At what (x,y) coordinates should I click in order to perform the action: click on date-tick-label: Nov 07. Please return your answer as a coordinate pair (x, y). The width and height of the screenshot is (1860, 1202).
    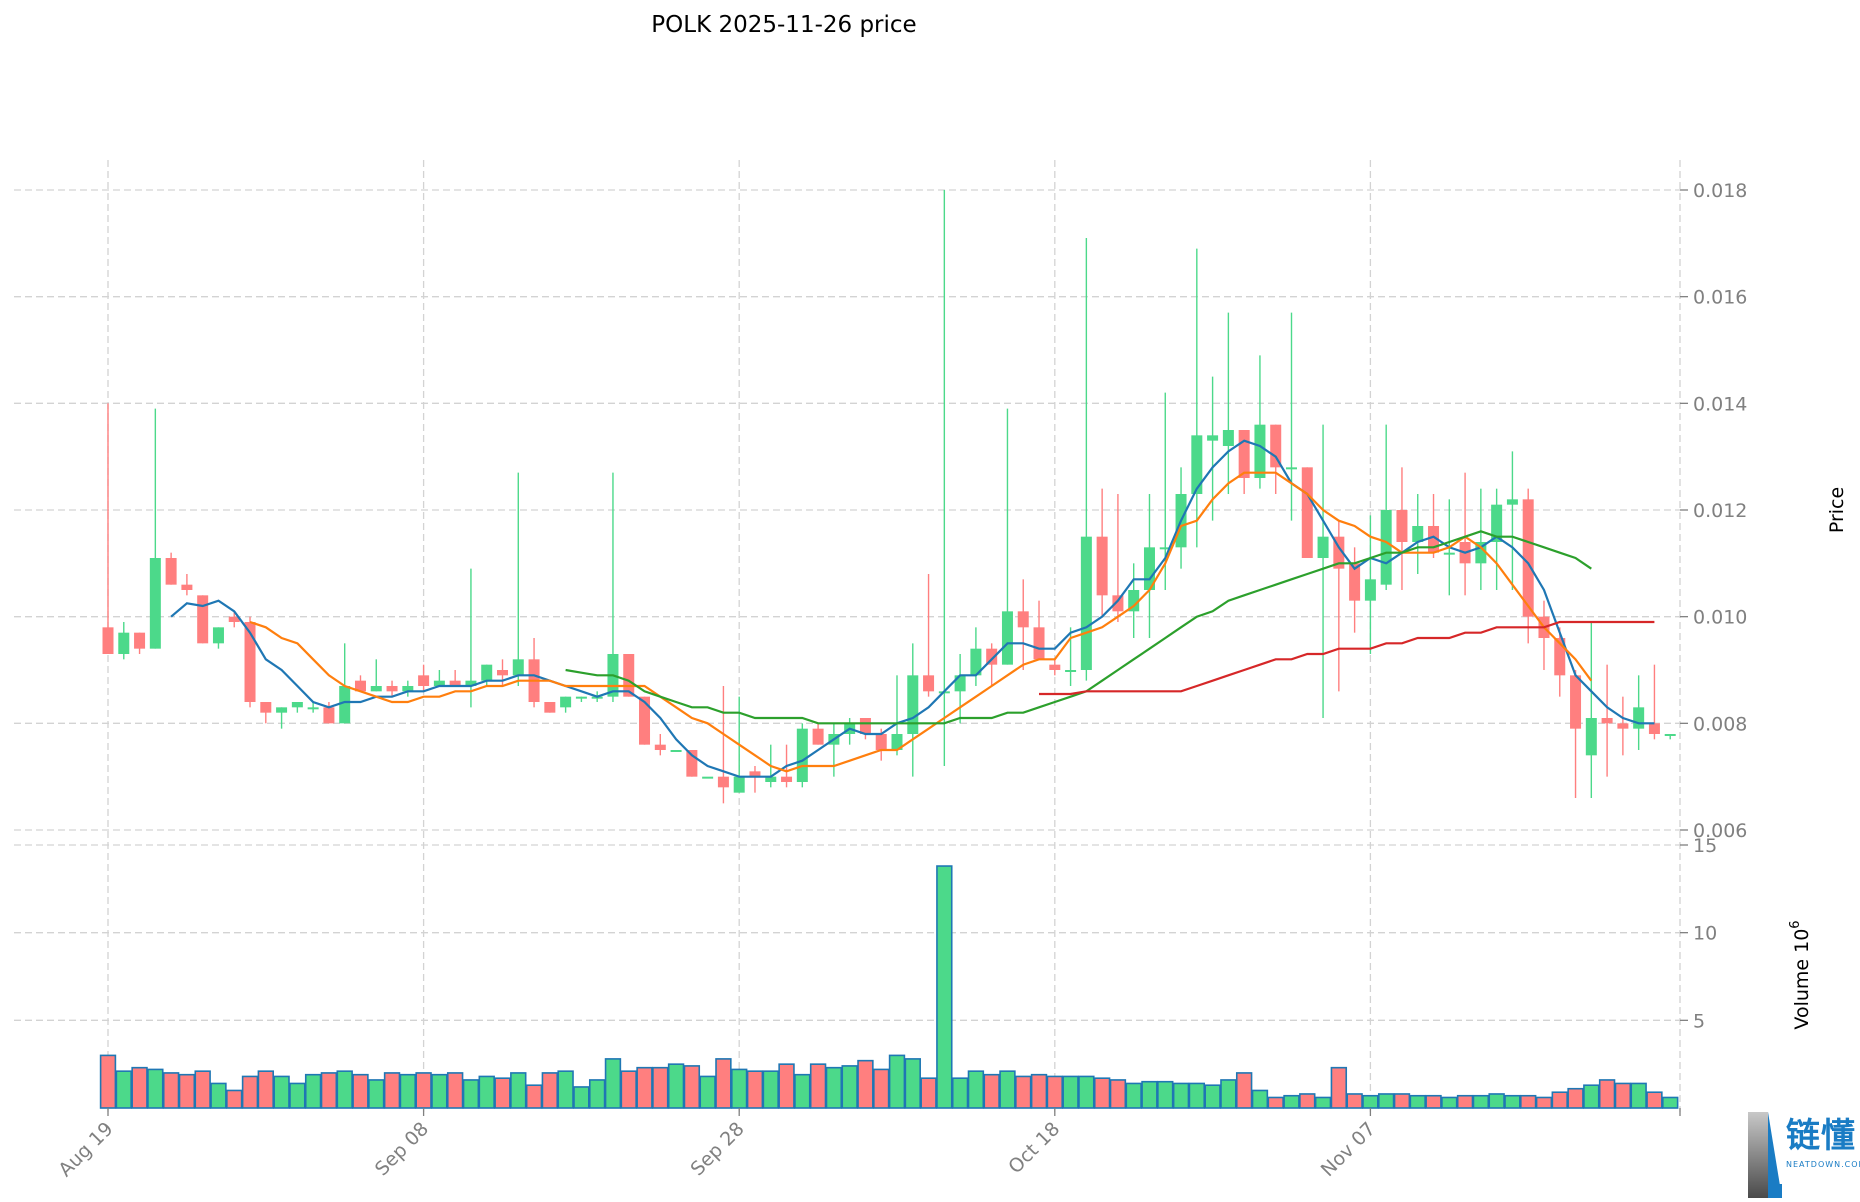
    Looking at the image, I should click on (1348, 1149).